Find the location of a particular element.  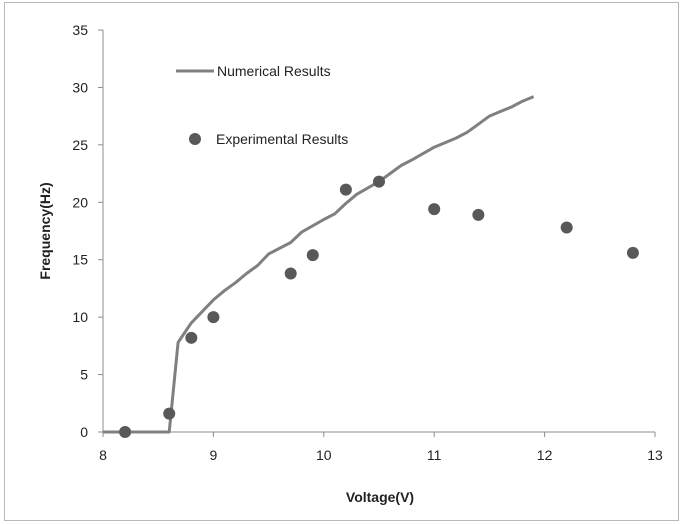

x-tick-label: 8 is located at coordinates (103, 455).